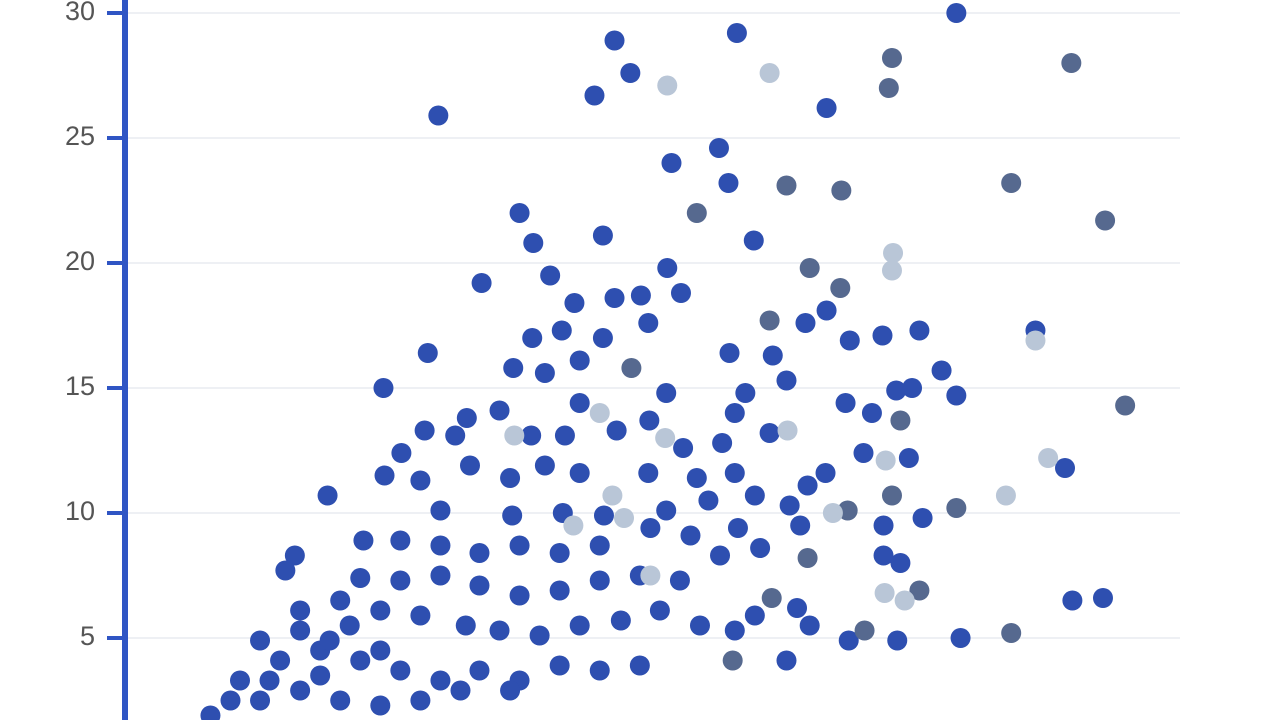 The height and width of the screenshot is (720, 1280). Describe the element at coordinates (80, 13) in the screenshot. I see `y-tick-label: 30` at that location.